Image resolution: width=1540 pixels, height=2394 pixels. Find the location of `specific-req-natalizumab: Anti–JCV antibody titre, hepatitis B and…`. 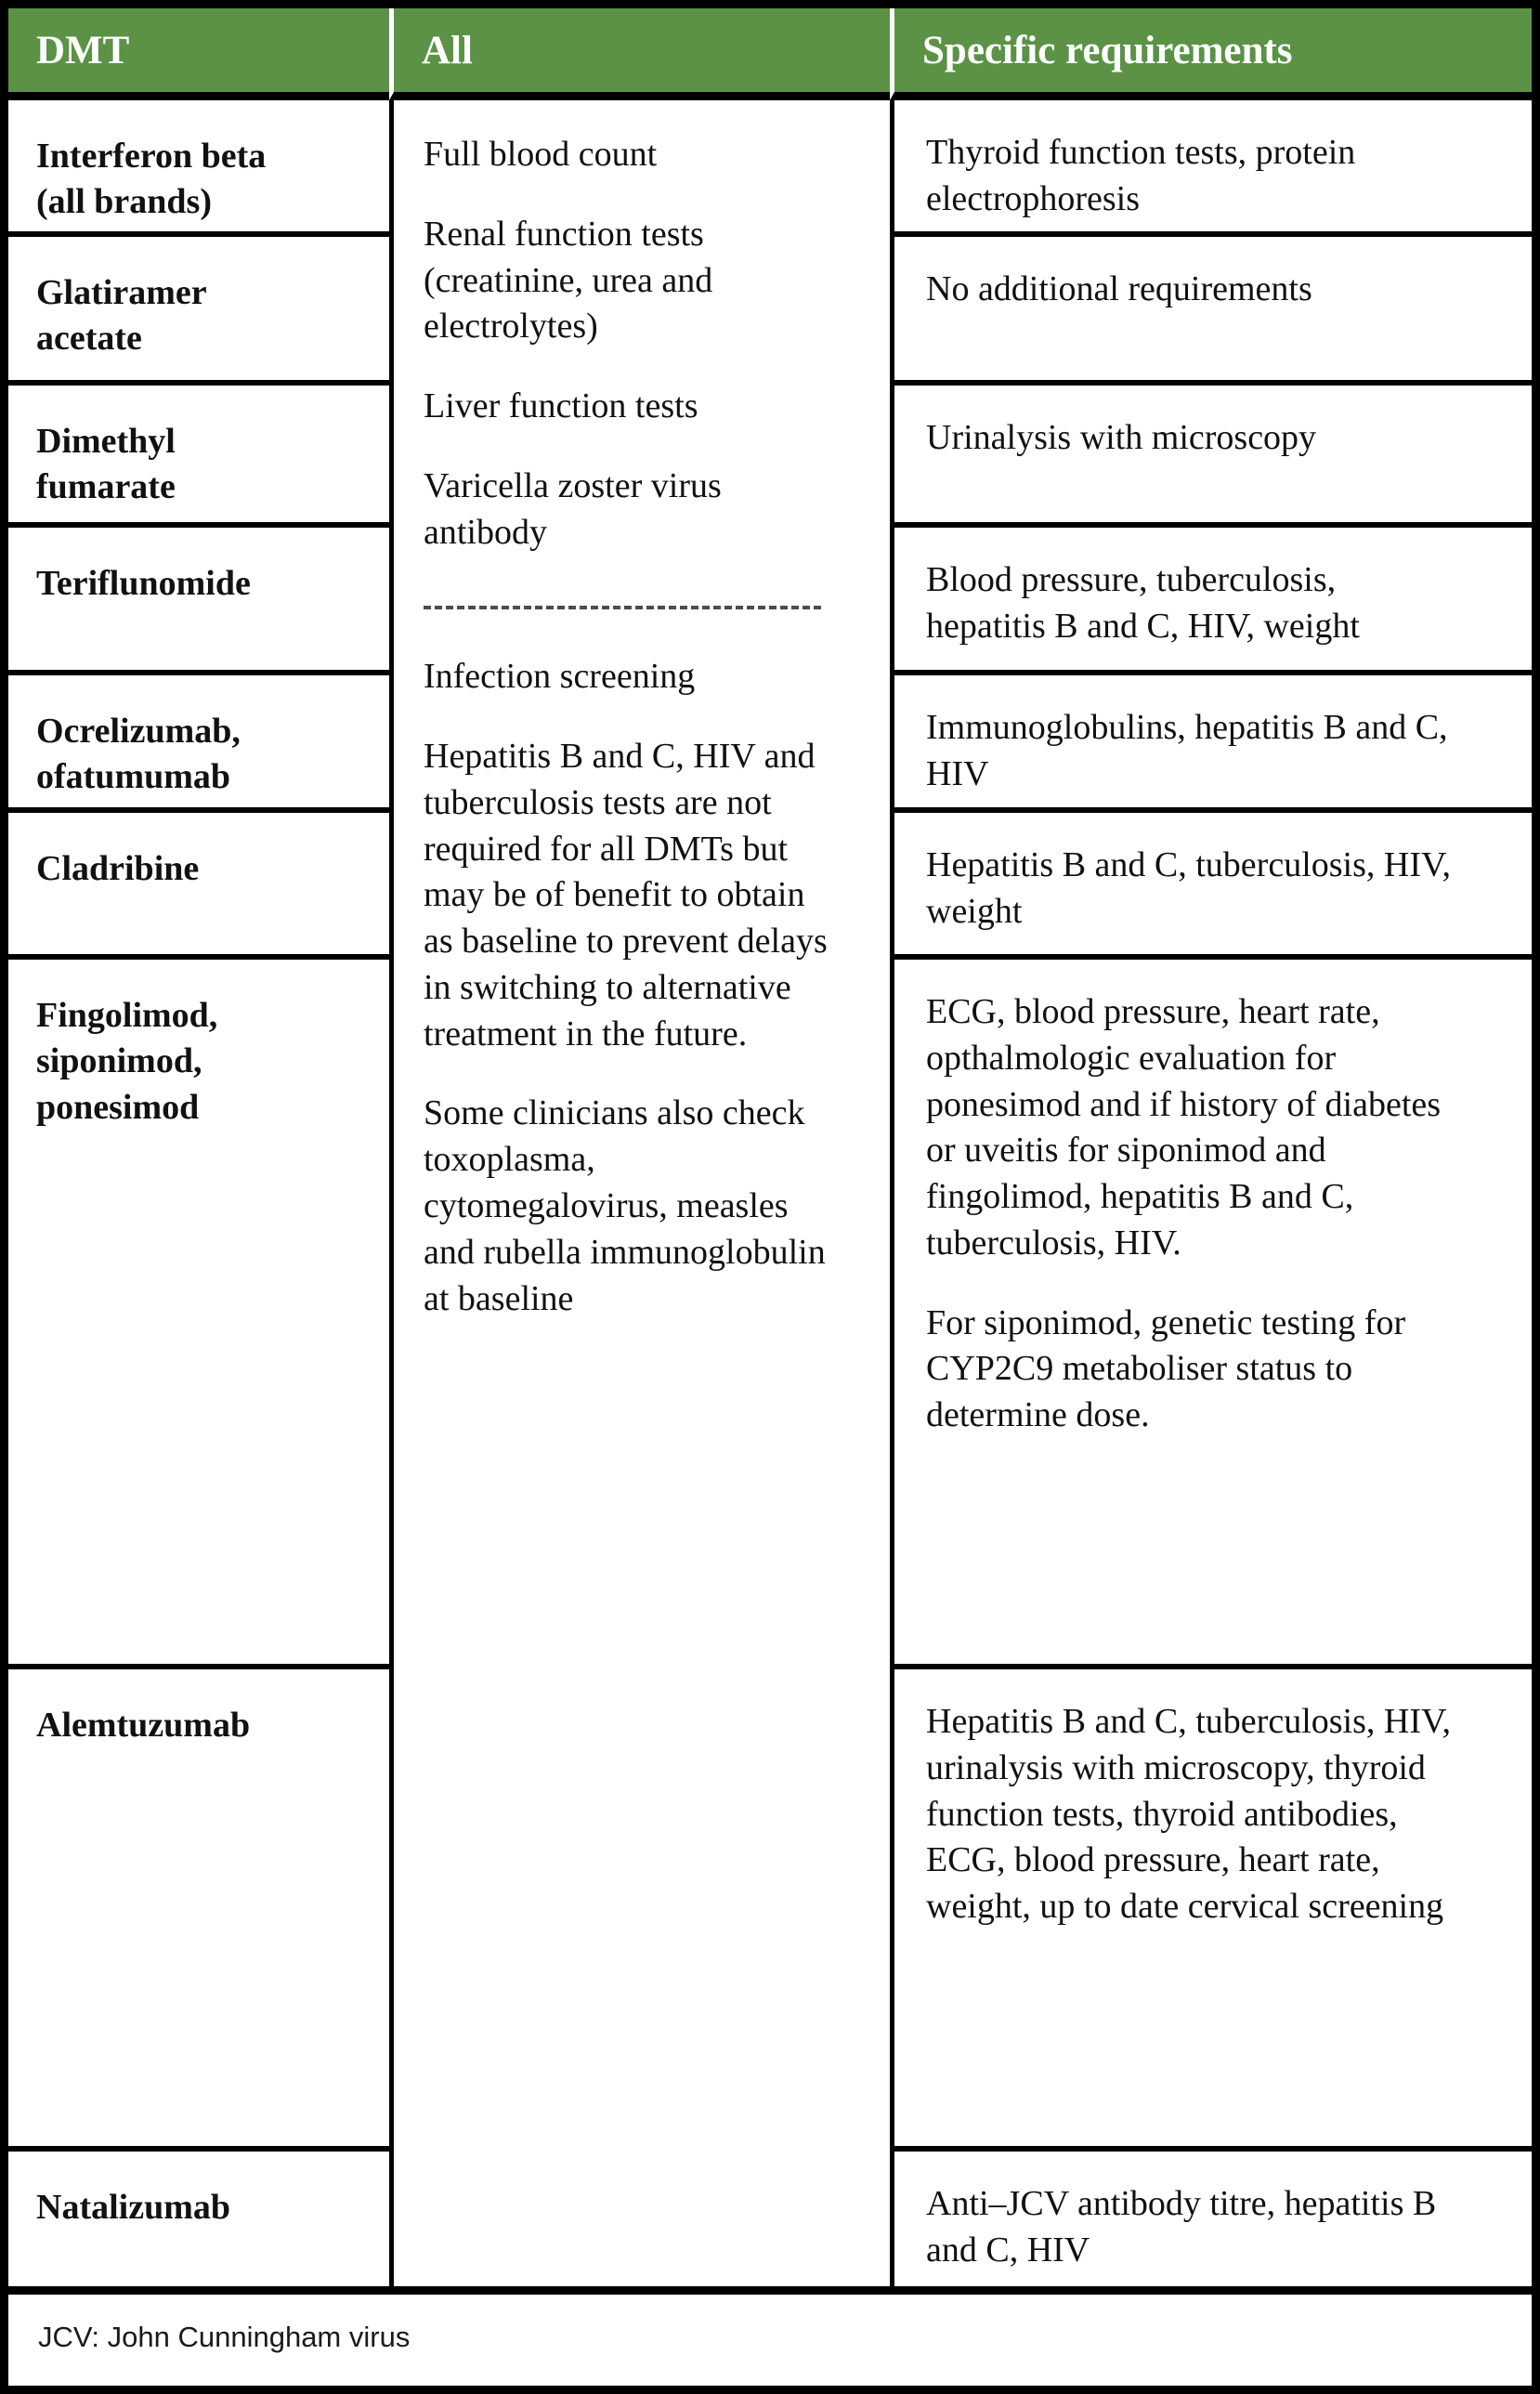

specific-req-natalizumab: Anti–JCV antibody titre, hepatitis B and… is located at coordinates (1211, 2223).